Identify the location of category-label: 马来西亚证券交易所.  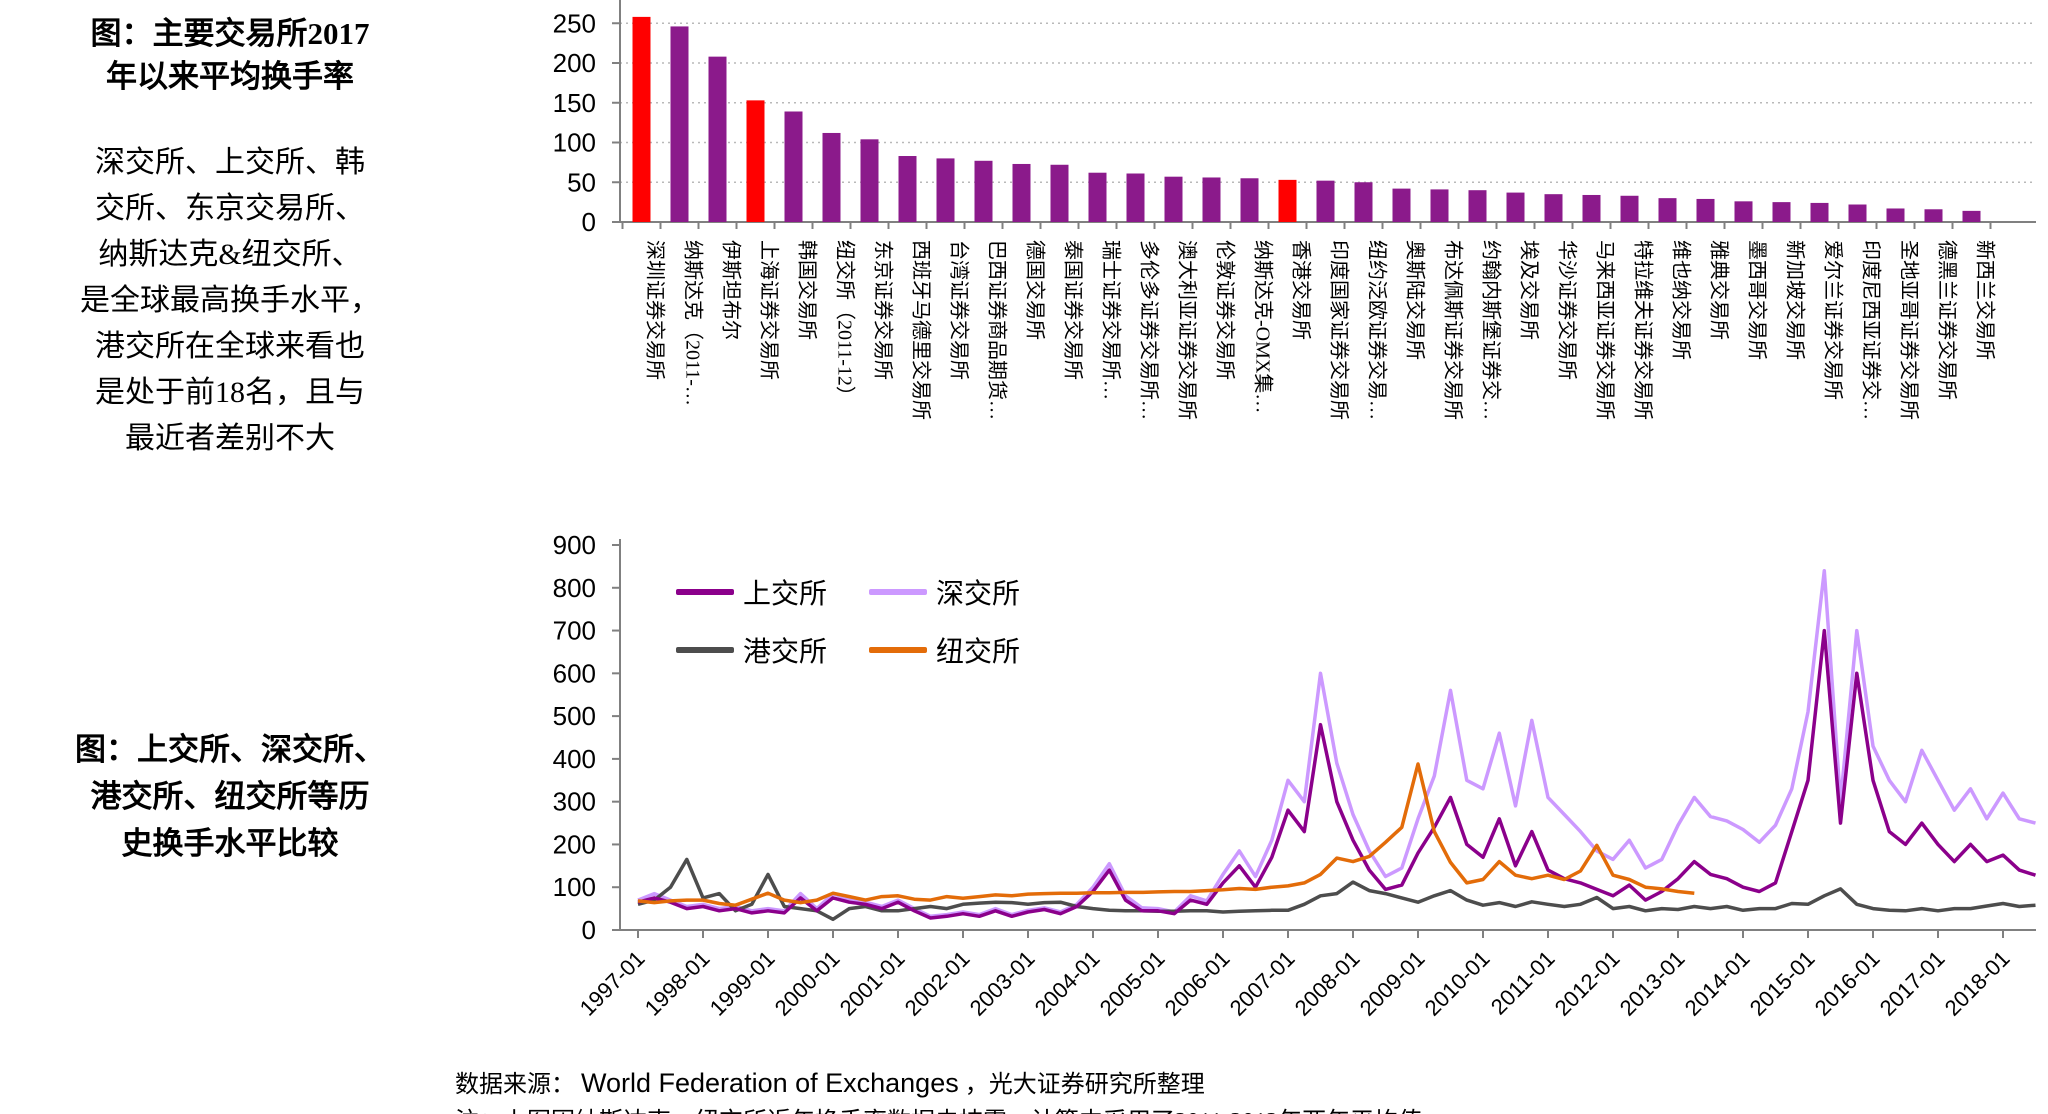
(1605, 330).